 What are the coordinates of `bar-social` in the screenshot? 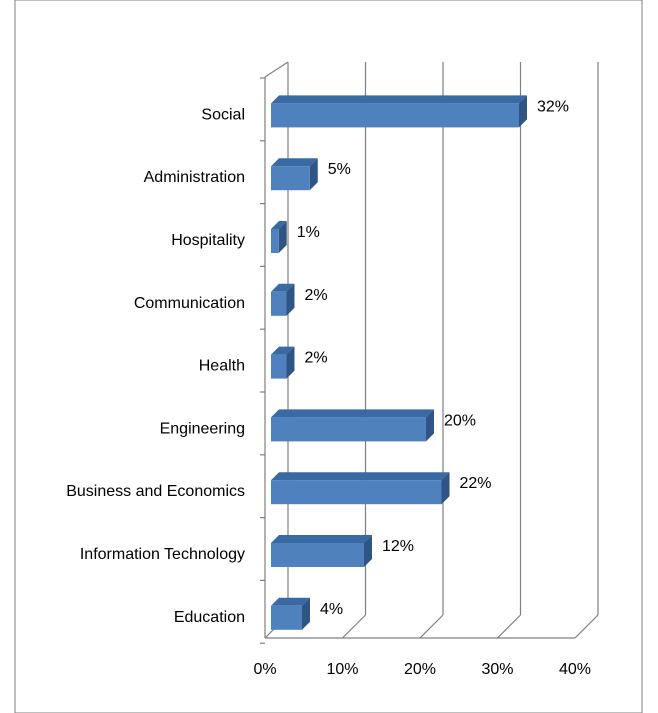 It's located at (399, 111).